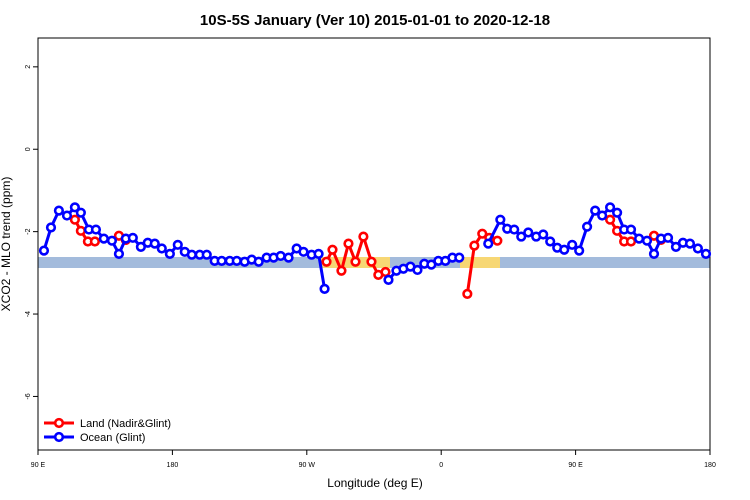 The height and width of the screenshot is (500, 750). Describe the element at coordinates (441, 465) in the screenshot. I see `x-tick-label: 0` at that location.